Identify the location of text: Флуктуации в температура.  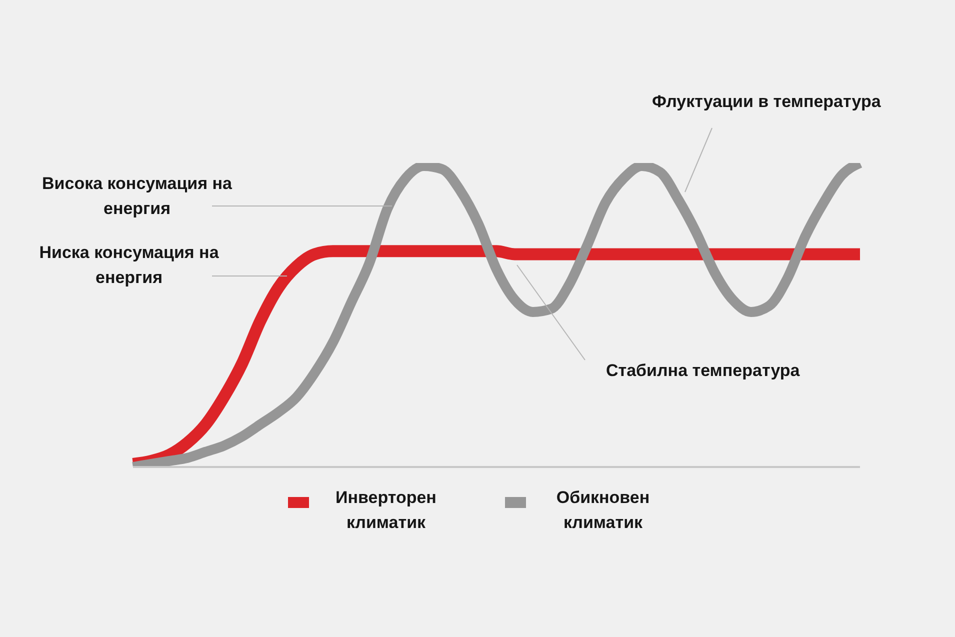
(766, 101).